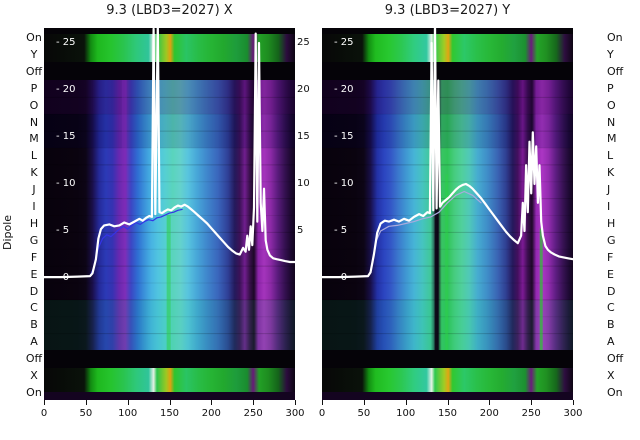 The image size is (640, 440). Describe the element at coordinates (34, 173) in the screenshot. I see `row-label-left: K` at that location.